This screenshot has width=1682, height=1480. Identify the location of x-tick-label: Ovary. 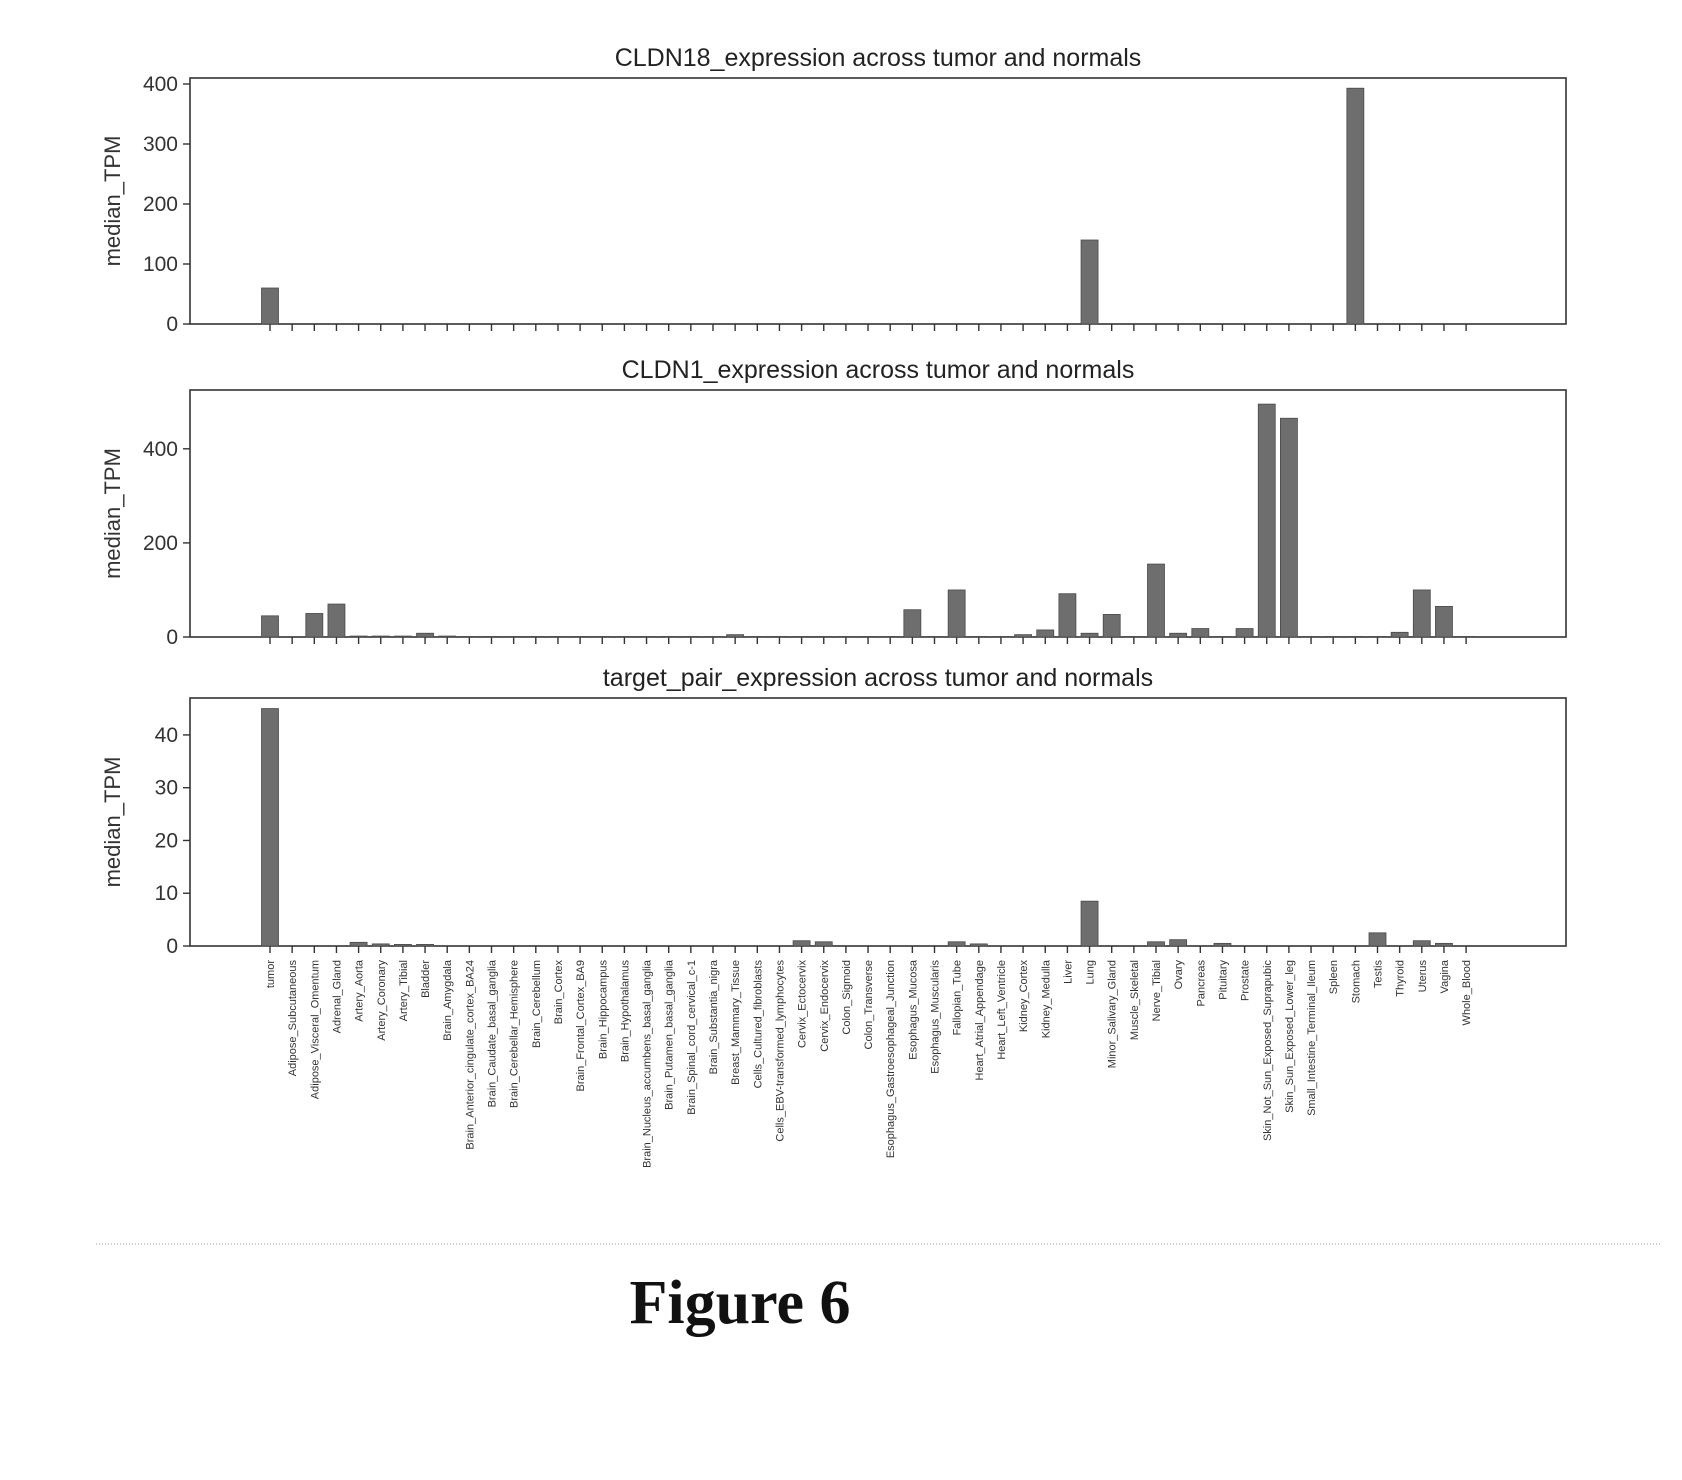
(1179, 975).